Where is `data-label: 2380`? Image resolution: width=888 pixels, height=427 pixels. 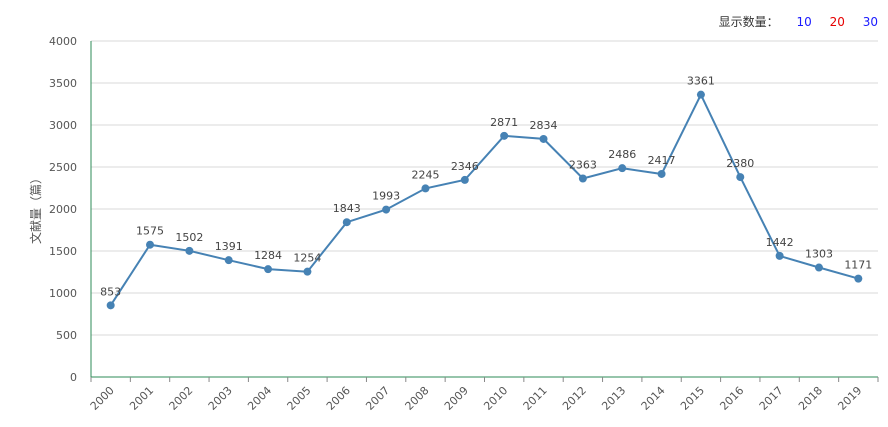 data-label: 2380 is located at coordinates (740, 163).